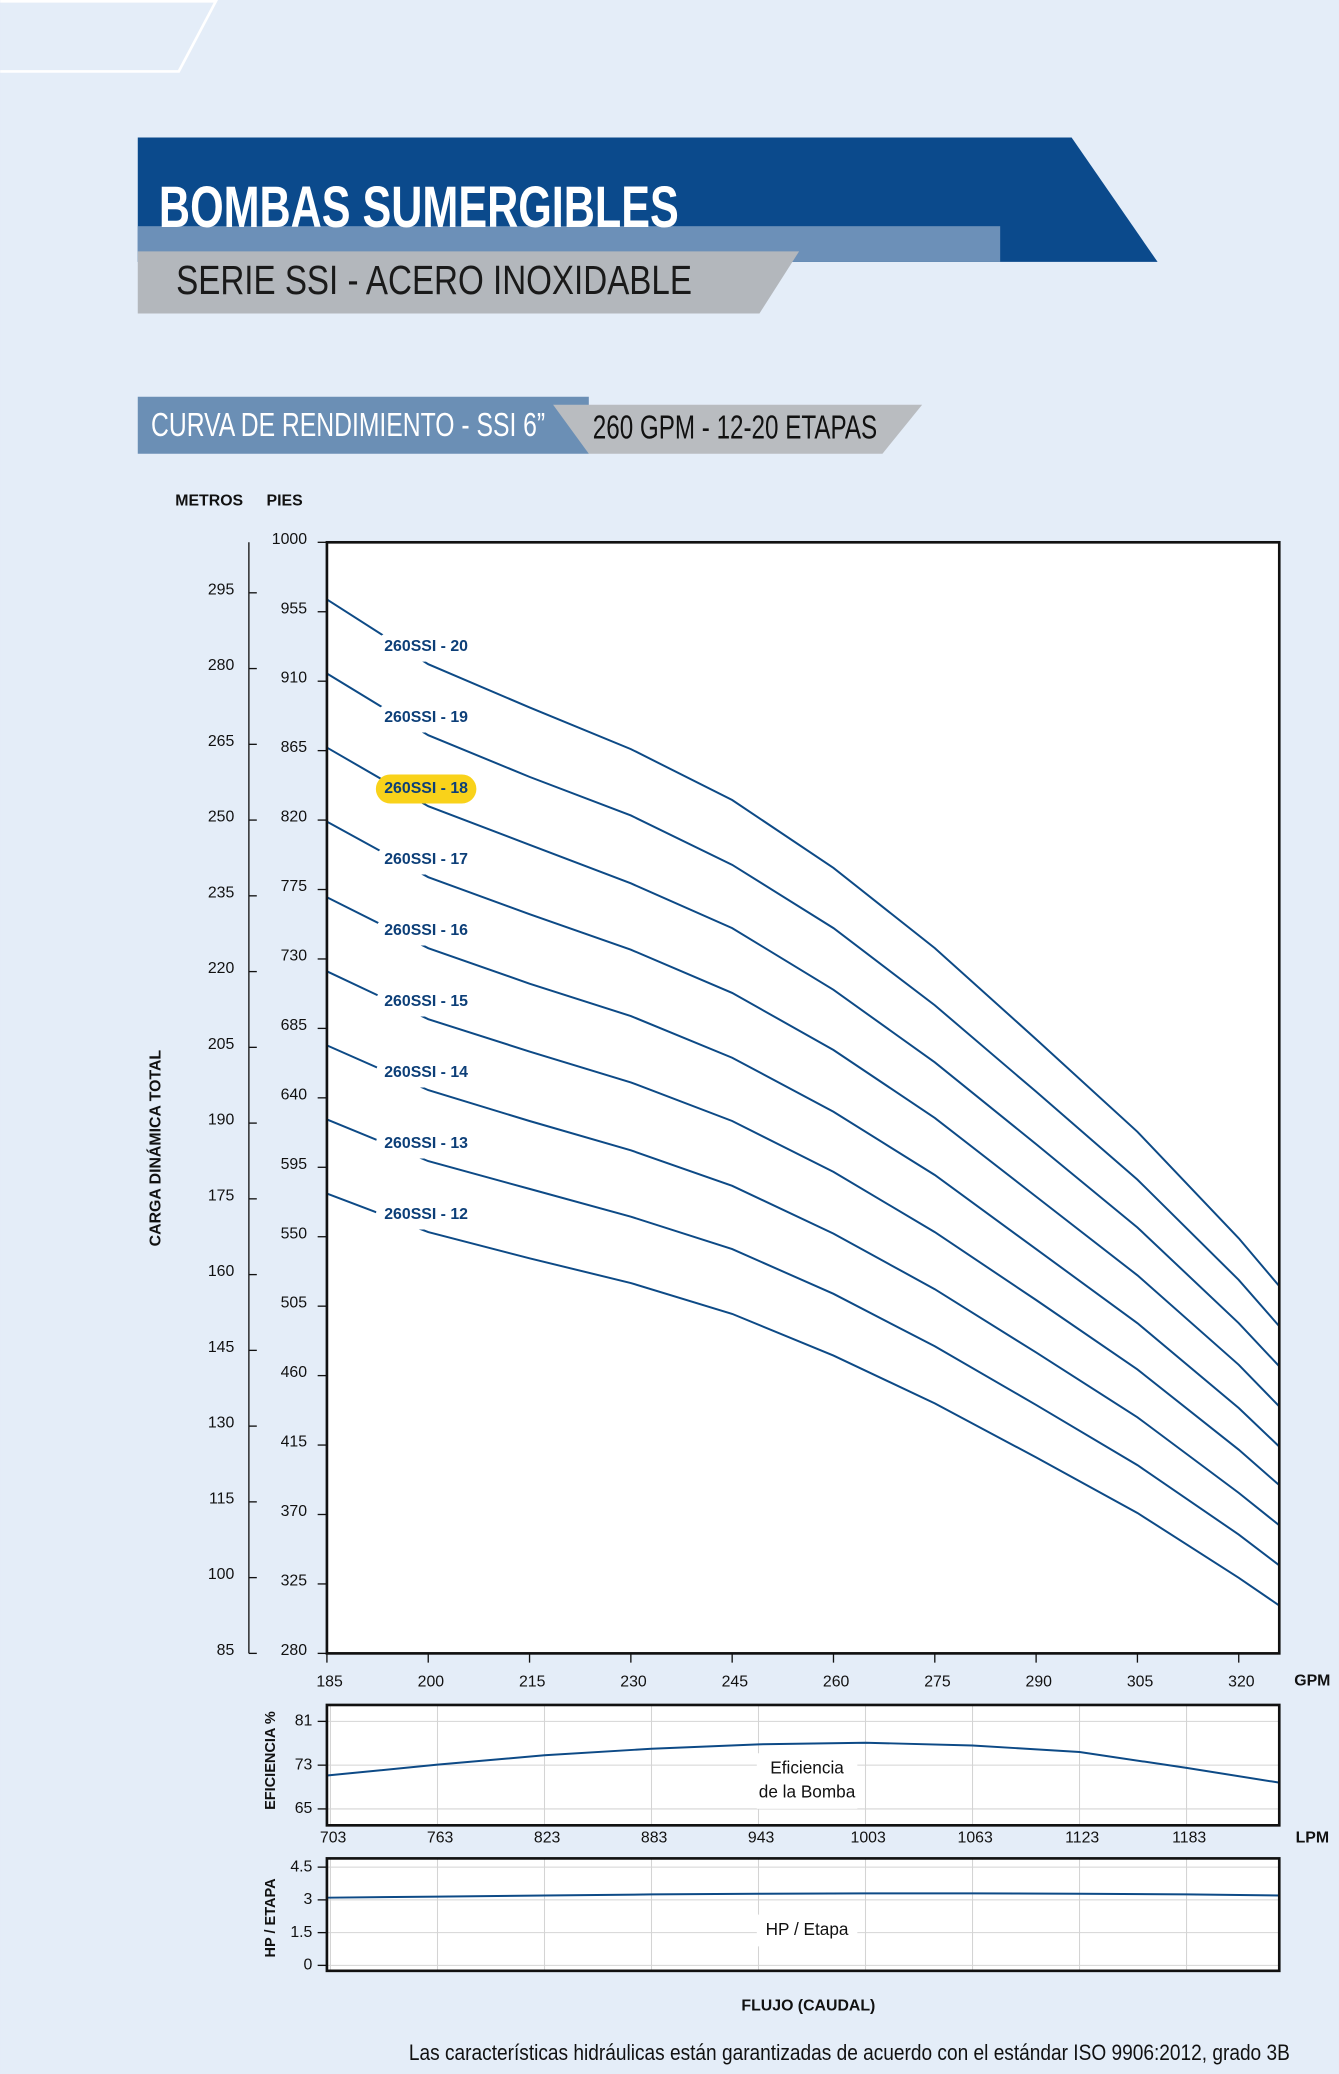 The image size is (1339, 2074). I want to click on x-tick-label: 260, so click(836, 1682).